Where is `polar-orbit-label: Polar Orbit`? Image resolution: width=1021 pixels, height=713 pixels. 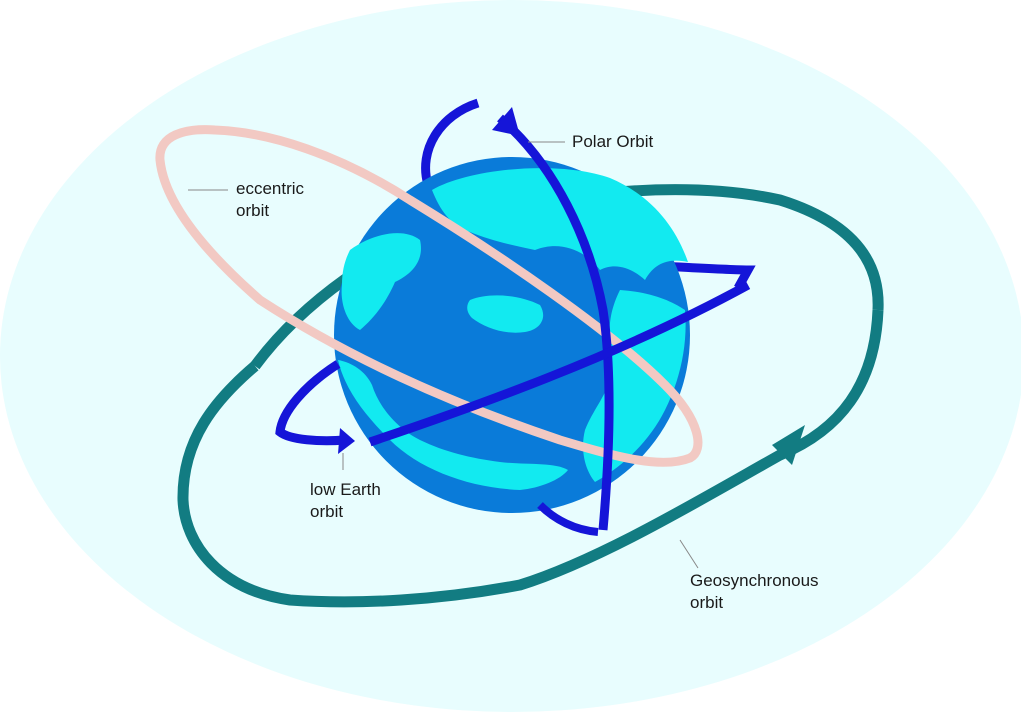 polar-orbit-label: Polar Orbit is located at coordinates (612, 142).